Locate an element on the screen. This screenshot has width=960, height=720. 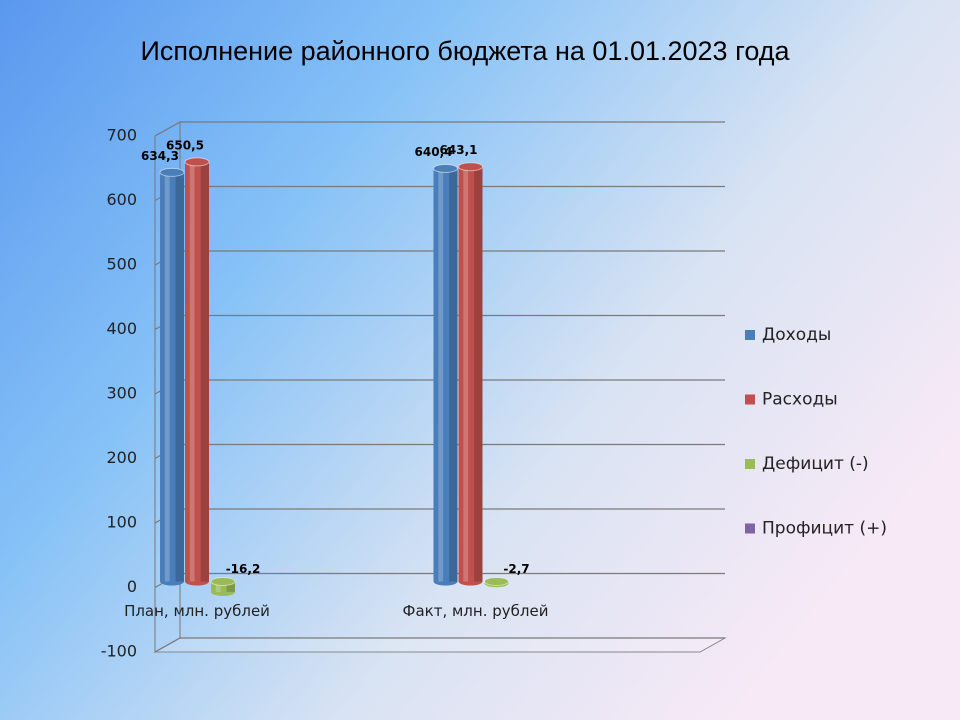
y-tick-label: 700 is located at coordinates (121, 135).